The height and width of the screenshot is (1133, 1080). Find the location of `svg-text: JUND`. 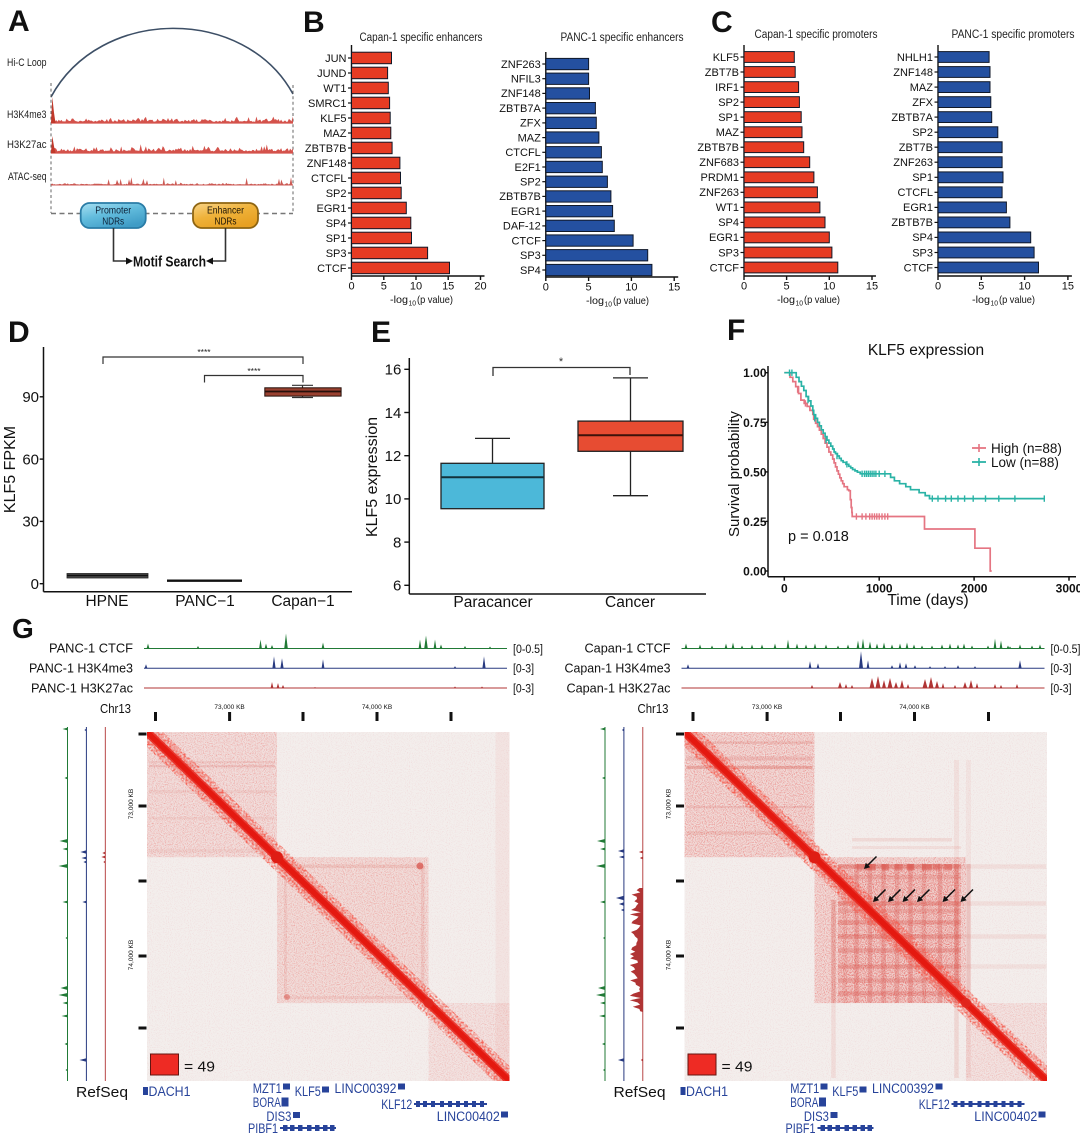

svg-text: JUND is located at coordinates (331, 74).